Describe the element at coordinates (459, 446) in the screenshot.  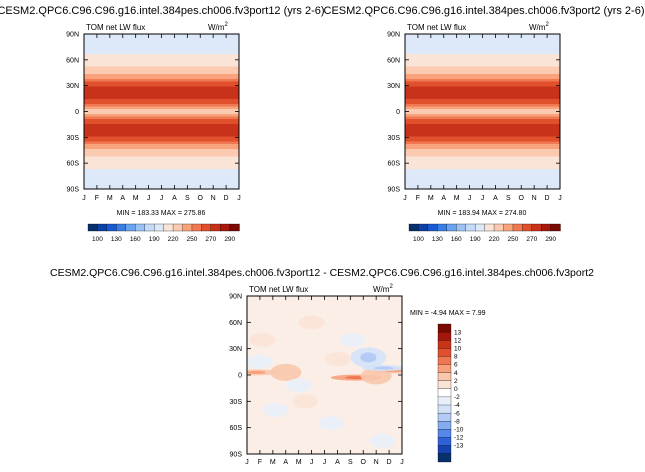
I see `colorbar-tick-label: -13` at that location.